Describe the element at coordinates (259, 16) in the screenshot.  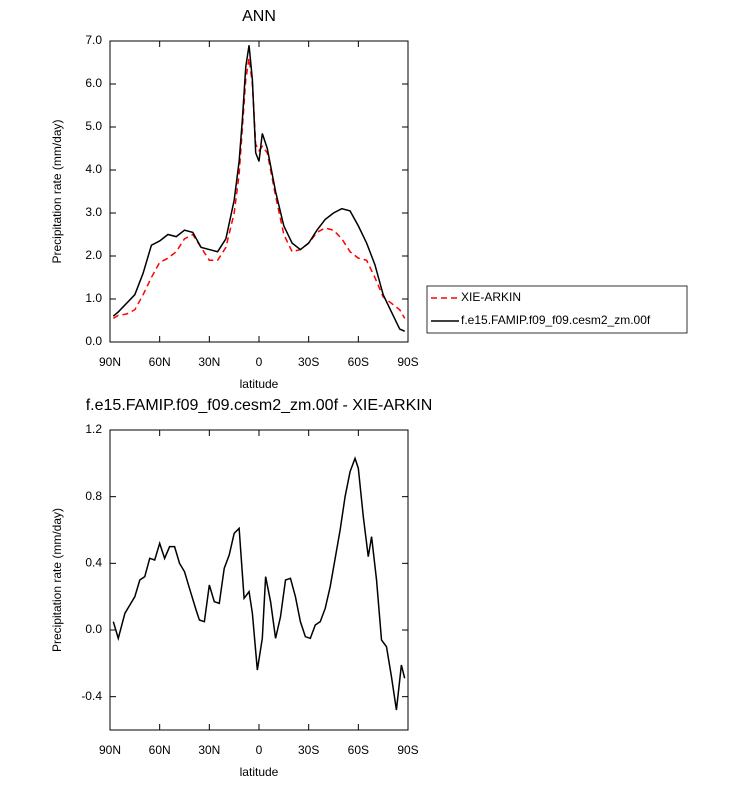
I see `chart-title: ANN` at that location.